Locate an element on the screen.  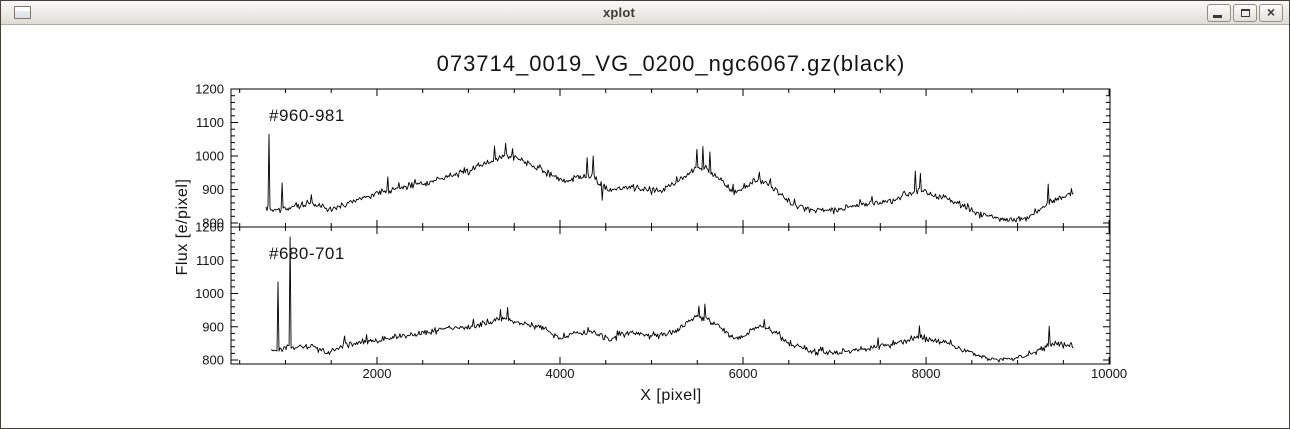
close-button: × is located at coordinates (1271, 12).